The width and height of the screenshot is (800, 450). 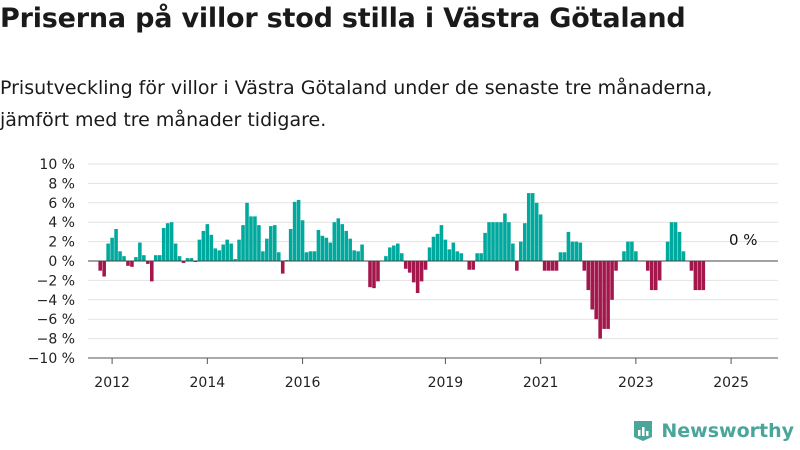 What do you see at coordinates (712, 431) in the screenshot?
I see `newsworthy-logo: Newsworthy` at bounding box center [712, 431].